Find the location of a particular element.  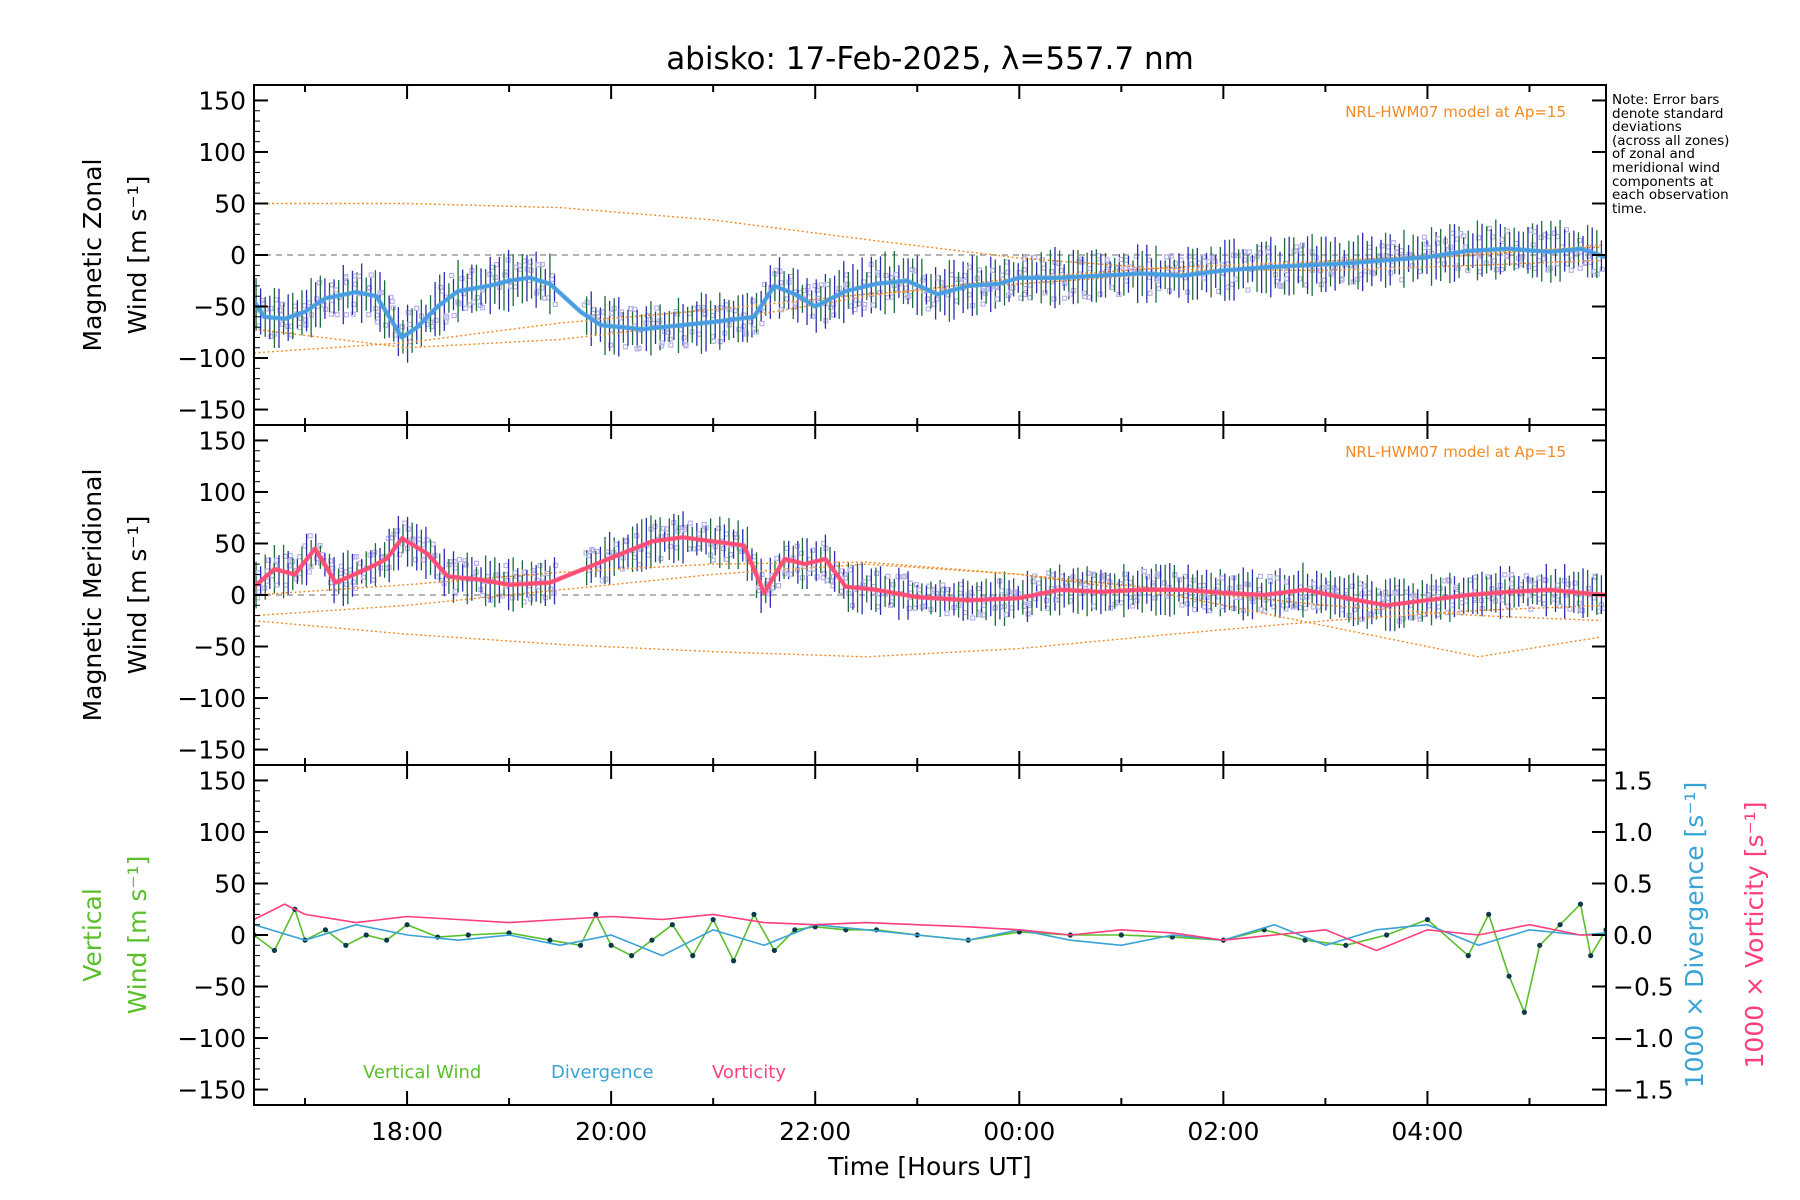

note-line: deviations is located at coordinates (1647, 127).